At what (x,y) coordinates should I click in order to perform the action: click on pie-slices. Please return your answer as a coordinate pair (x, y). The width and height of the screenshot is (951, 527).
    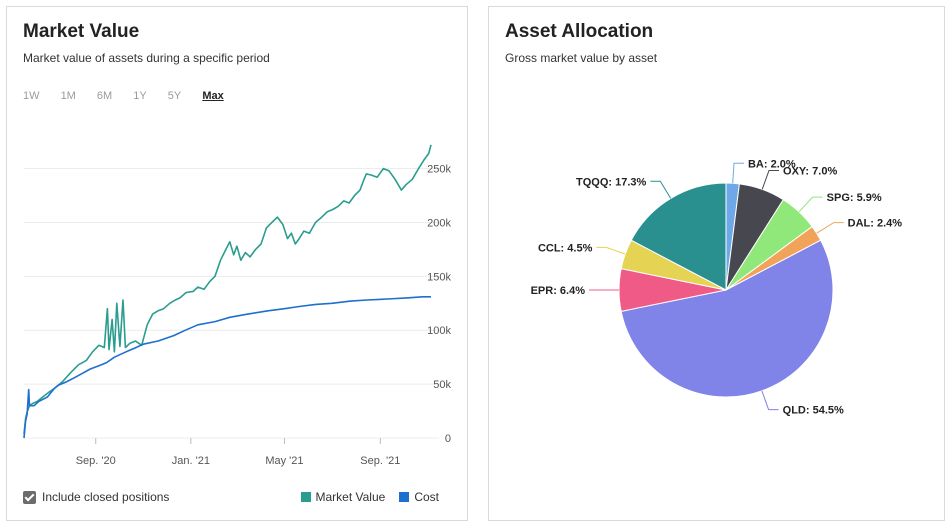
    Looking at the image, I should click on (726, 290).